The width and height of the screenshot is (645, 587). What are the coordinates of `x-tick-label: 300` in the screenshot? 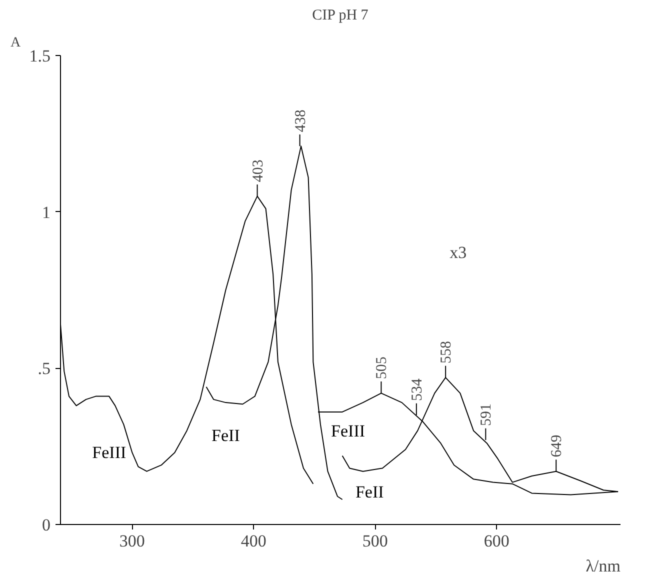 It's located at (132, 541).